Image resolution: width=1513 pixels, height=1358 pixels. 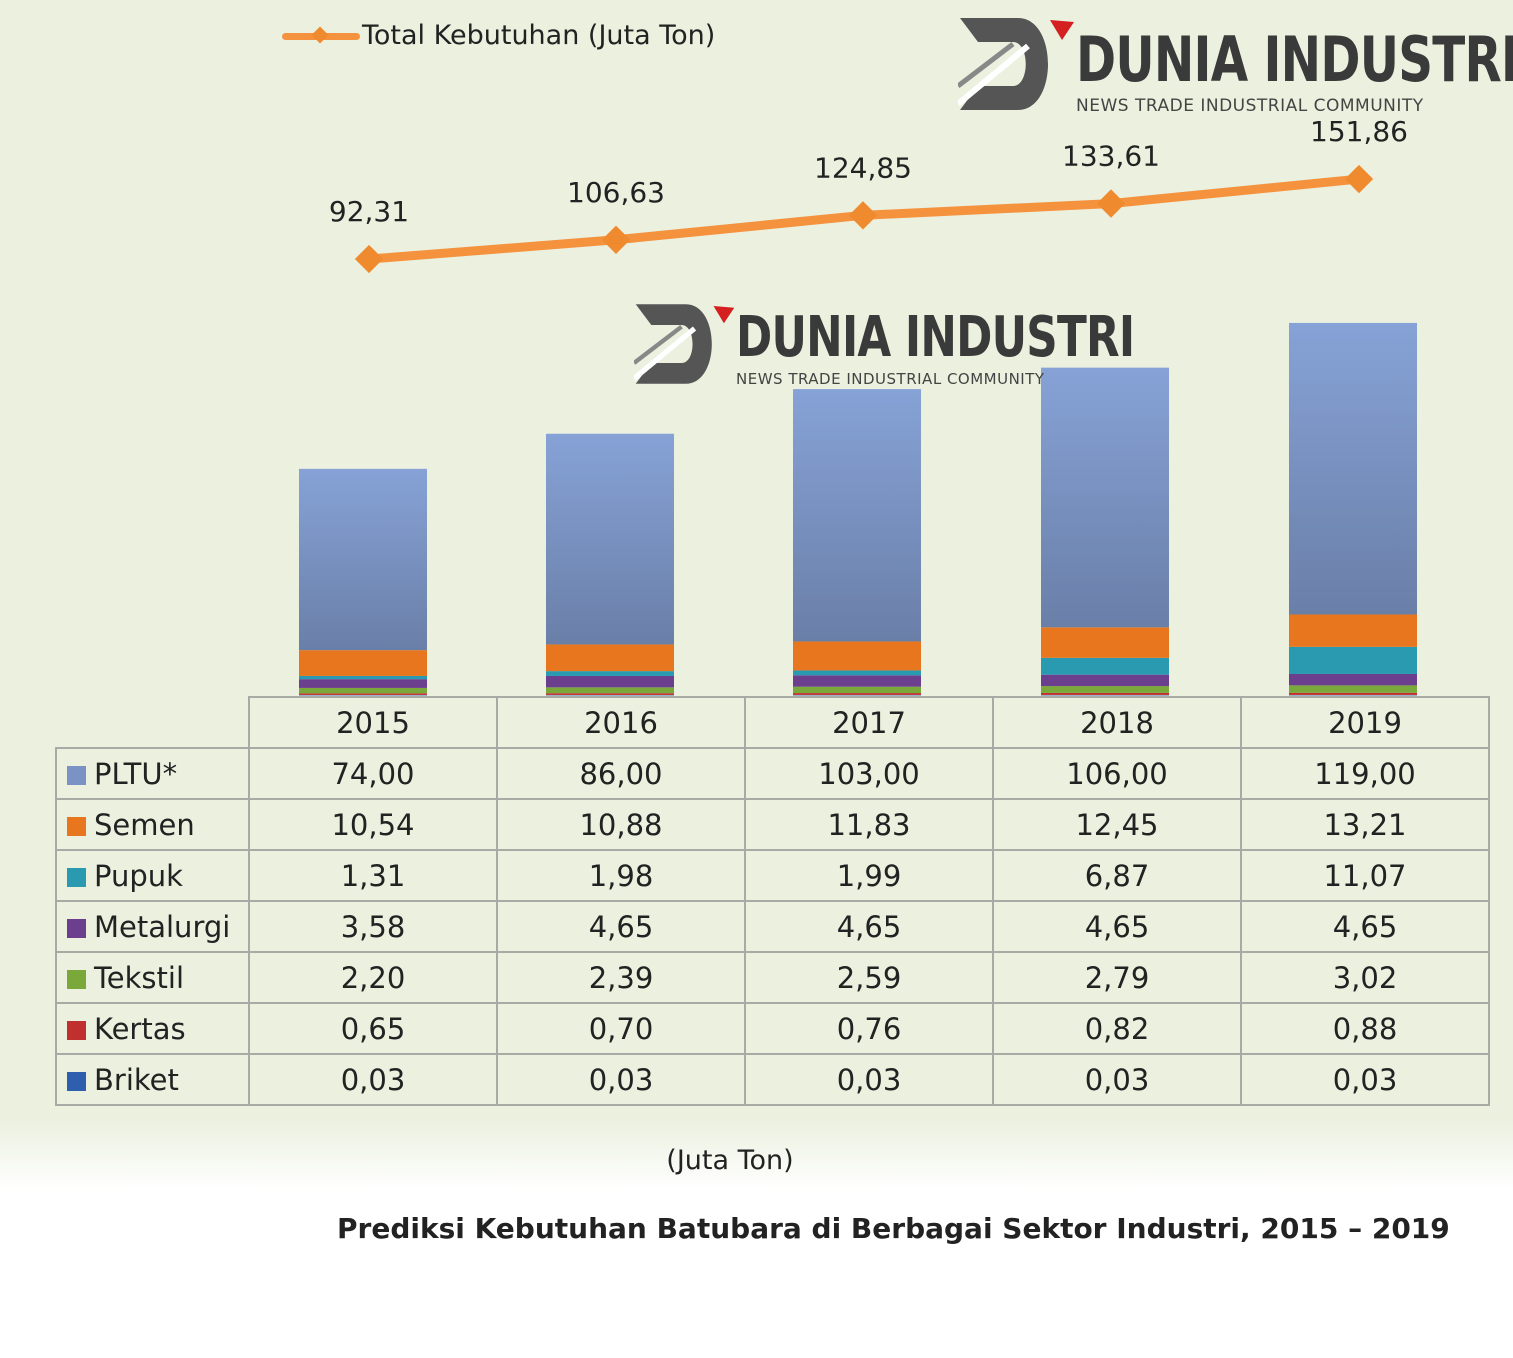 What do you see at coordinates (869, 875) in the screenshot?
I see `data-cell: 1,99` at bounding box center [869, 875].